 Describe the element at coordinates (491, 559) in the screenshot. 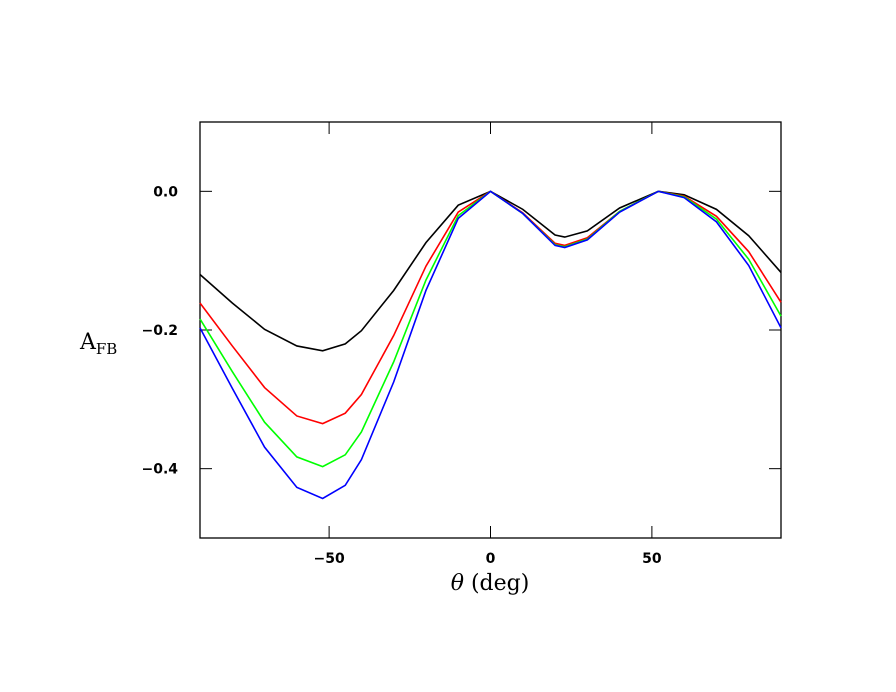

I see `x-tick-label: 0` at that location.